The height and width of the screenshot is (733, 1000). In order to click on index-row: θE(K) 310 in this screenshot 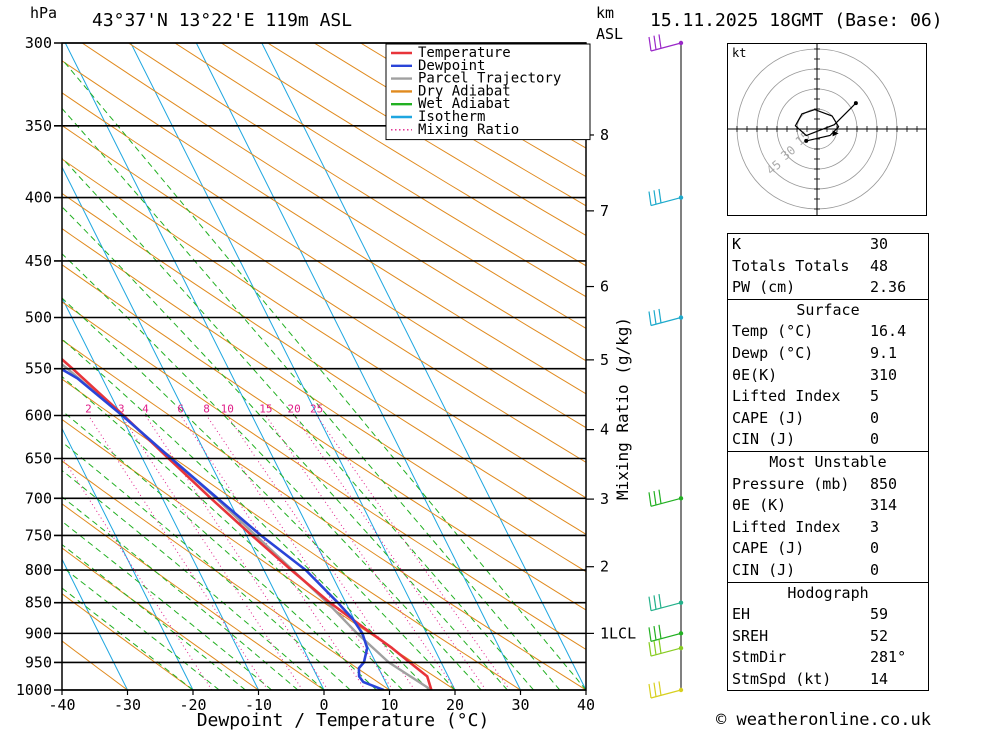, I will do `click(828, 376)`.